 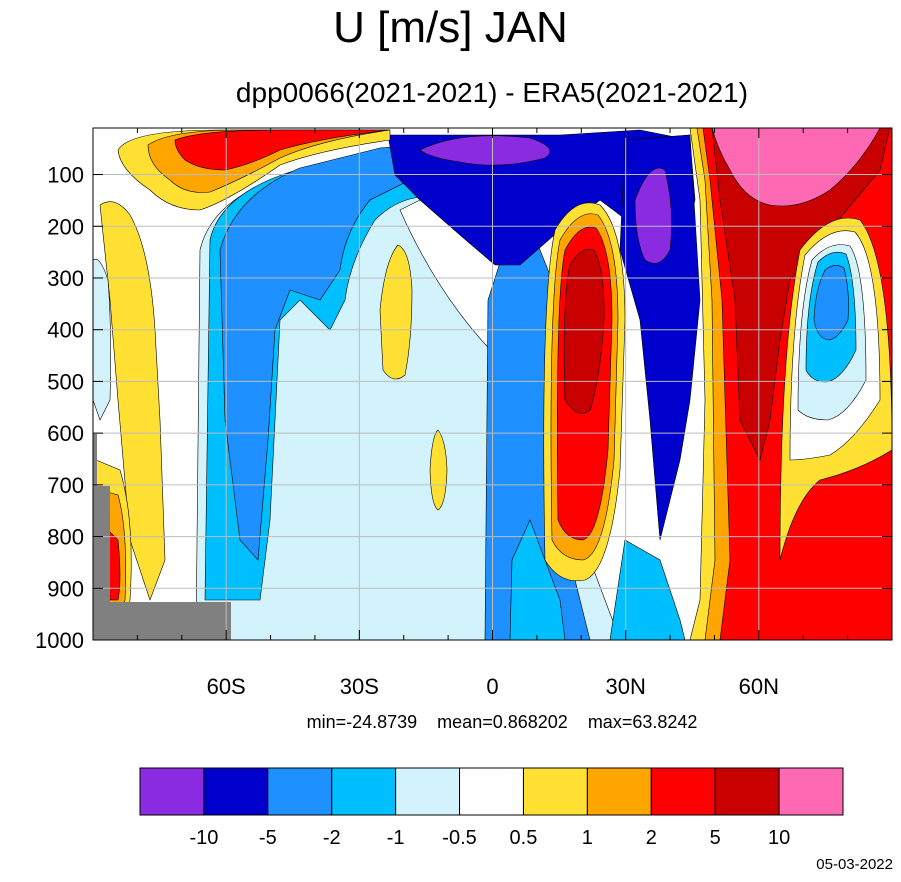 I want to click on y-tick-label-5: 600, so click(x=65, y=433).